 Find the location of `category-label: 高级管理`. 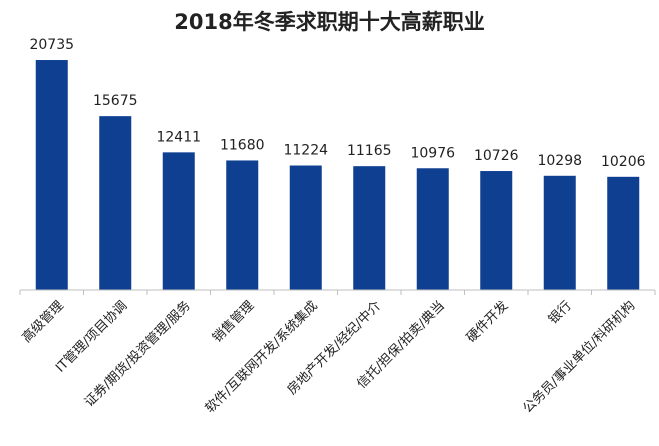

category-label: 高级管理 is located at coordinates (43, 322).